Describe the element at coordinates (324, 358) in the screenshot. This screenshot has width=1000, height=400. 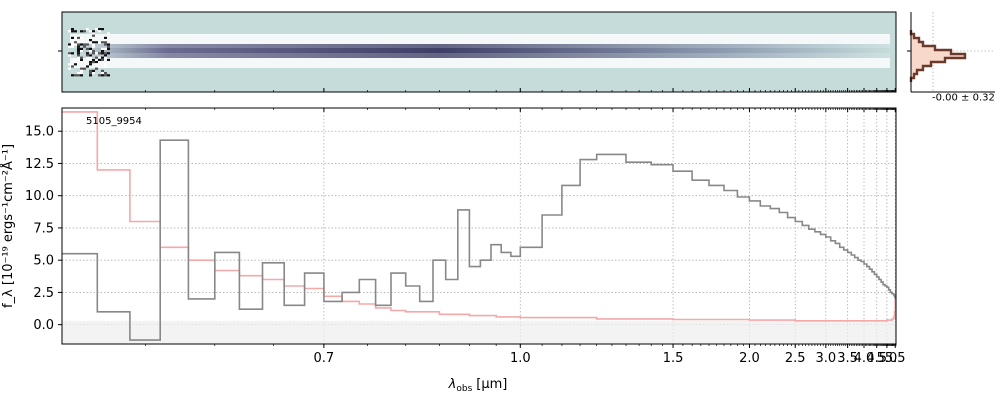
I see `x-tick-label: 0.7` at that location.